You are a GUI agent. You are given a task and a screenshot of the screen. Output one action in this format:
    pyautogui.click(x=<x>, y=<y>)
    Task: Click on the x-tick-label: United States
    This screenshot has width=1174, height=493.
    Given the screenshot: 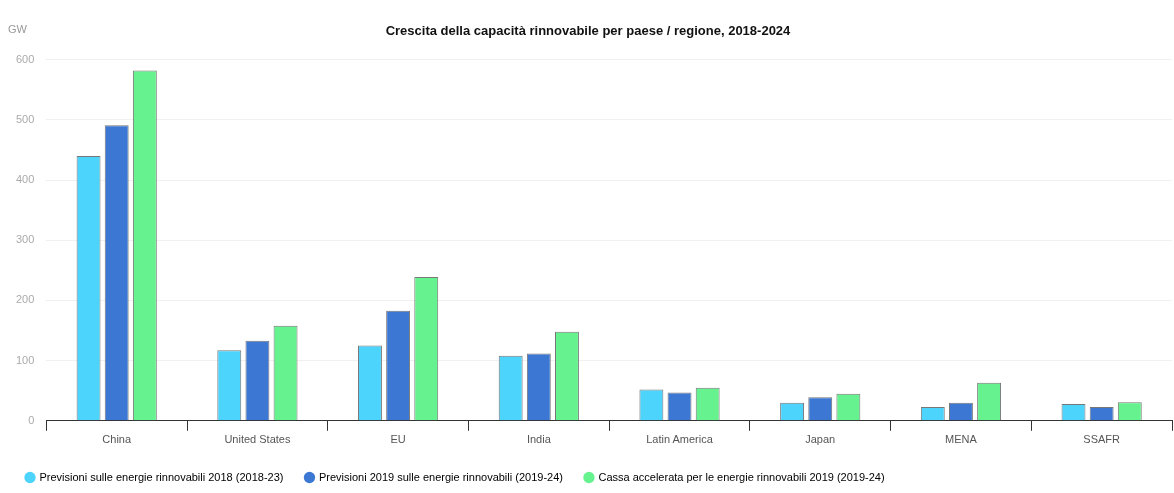 What is the action you would take?
    pyautogui.click(x=257, y=439)
    